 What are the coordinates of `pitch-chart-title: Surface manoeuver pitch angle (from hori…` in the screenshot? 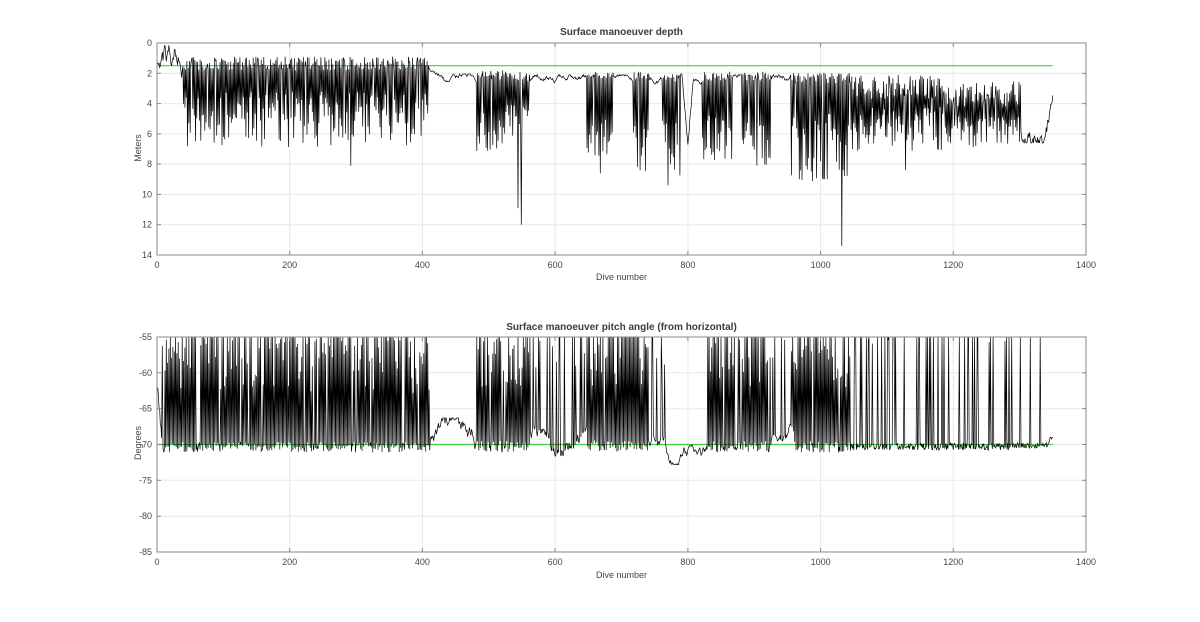 It's located at (621, 327).